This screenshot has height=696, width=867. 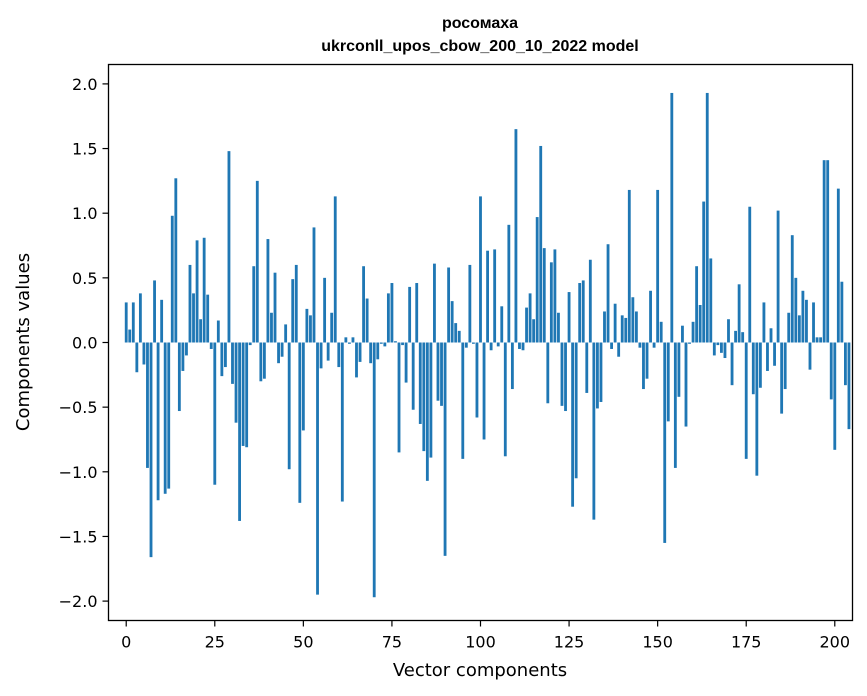 I want to click on x-axis-label: Vector components, so click(x=480, y=670).